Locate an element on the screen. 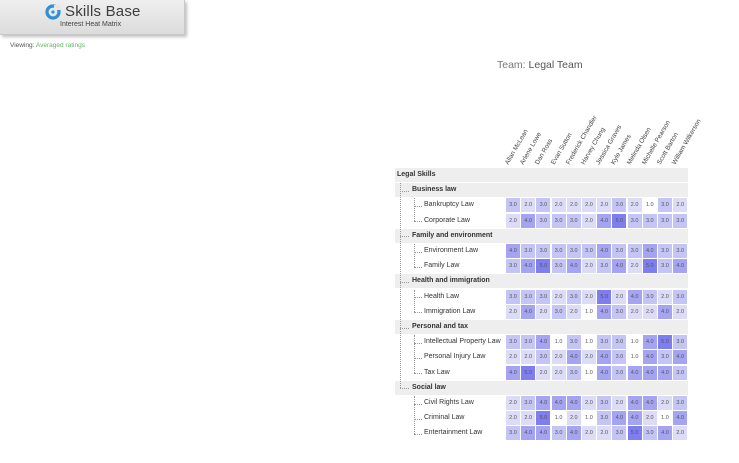 The height and width of the screenshot is (463, 739). skill-label: Environment Law is located at coordinates (451, 250).